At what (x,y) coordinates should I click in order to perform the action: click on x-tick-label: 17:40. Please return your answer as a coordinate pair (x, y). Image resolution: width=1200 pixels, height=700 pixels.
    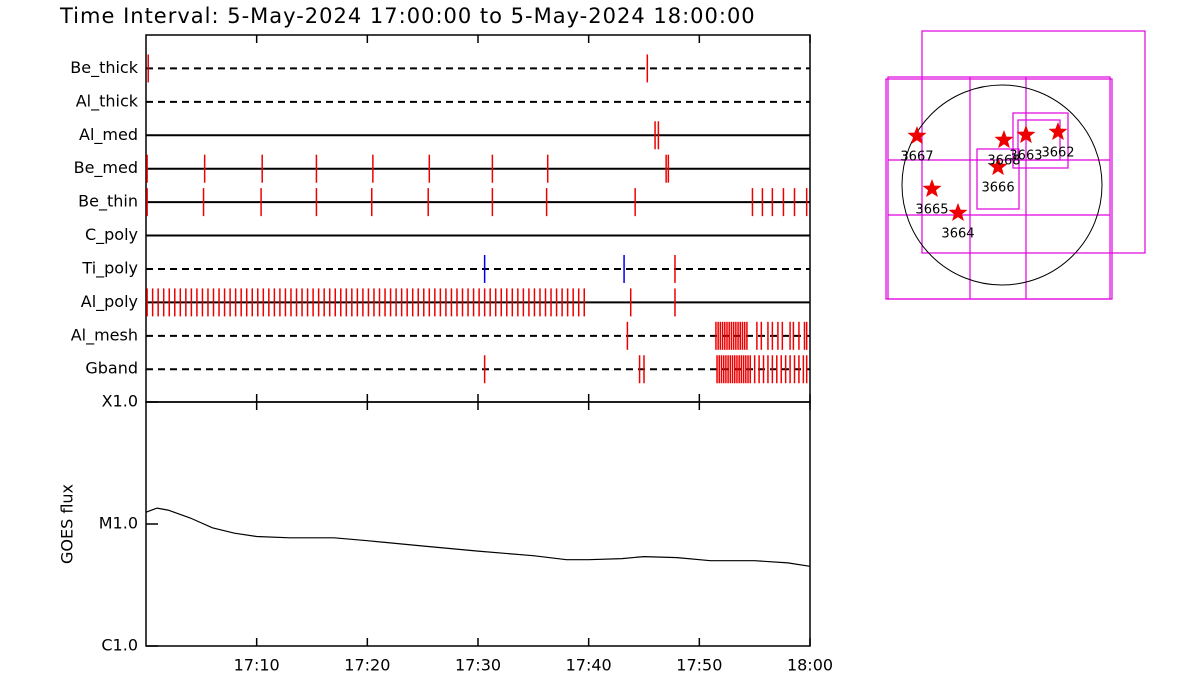
    Looking at the image, I should click on (589, 665).